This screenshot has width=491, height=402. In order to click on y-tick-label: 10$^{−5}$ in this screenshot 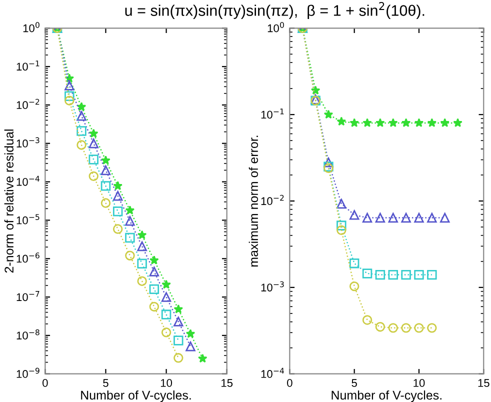, I will do `click(28, 219)`.